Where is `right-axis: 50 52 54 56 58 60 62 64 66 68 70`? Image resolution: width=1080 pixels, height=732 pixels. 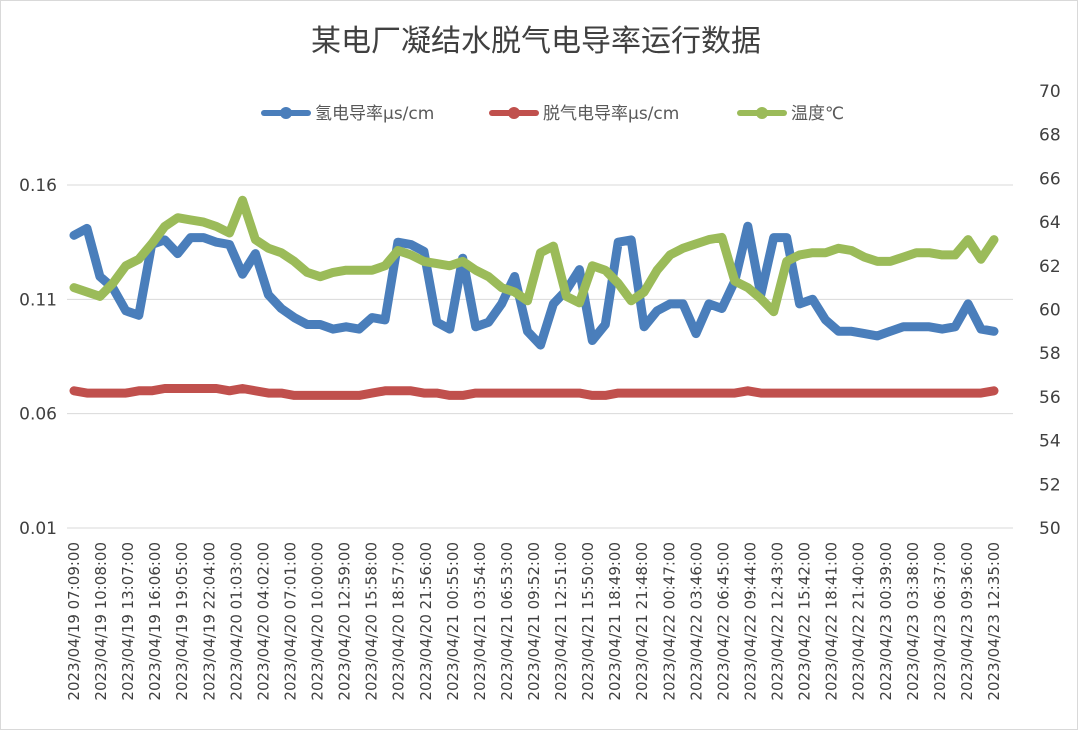
right-axis: 50 52 54 56 58 60 62 64 66 68 70 is located at coordinates (1050, 310).